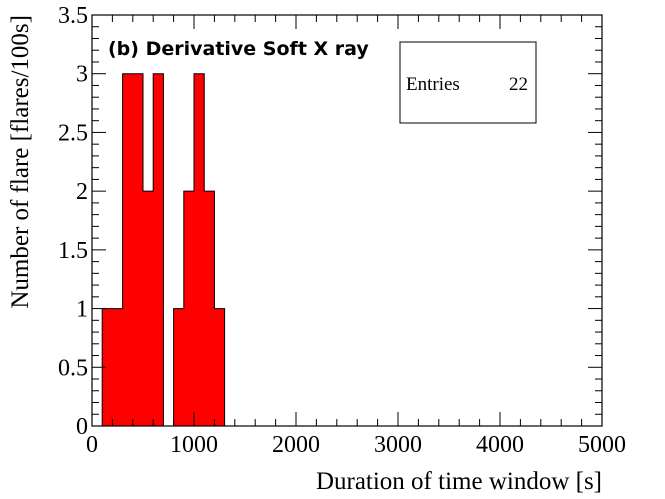 Image resolution: width=665 pixels, height=499 pixels. What do you see at coordinates (194, 445) in the screenshot?
I see `x-tick-label: 1000` at bounding box center [194, 445].